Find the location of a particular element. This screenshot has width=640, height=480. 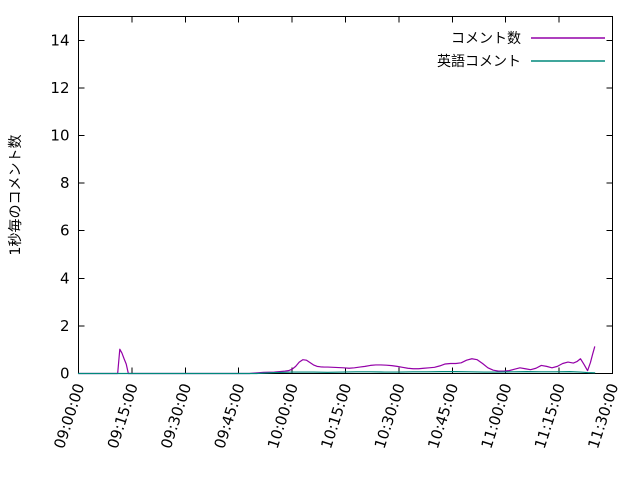

x-tick-label: 11:30:00 is located at coordinates (603, 416).